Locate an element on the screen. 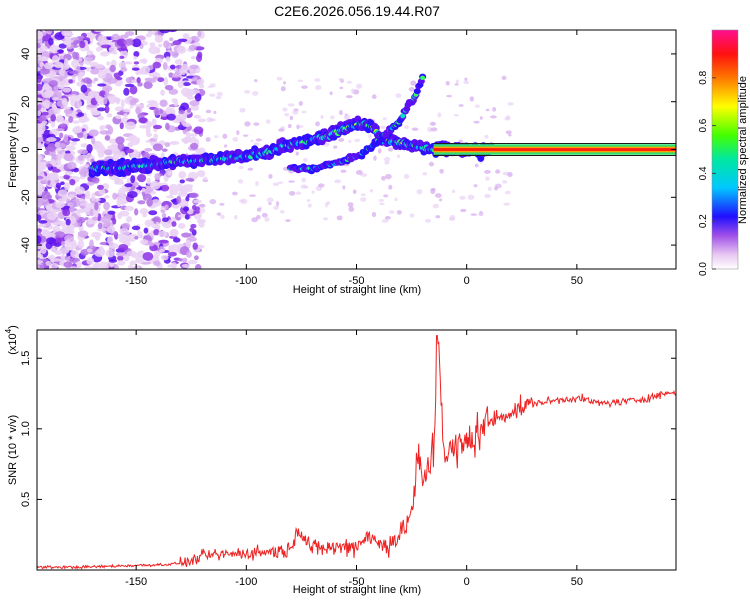 The image size is (750, 605). colorbar-frame is located at coordinates (725, 149).